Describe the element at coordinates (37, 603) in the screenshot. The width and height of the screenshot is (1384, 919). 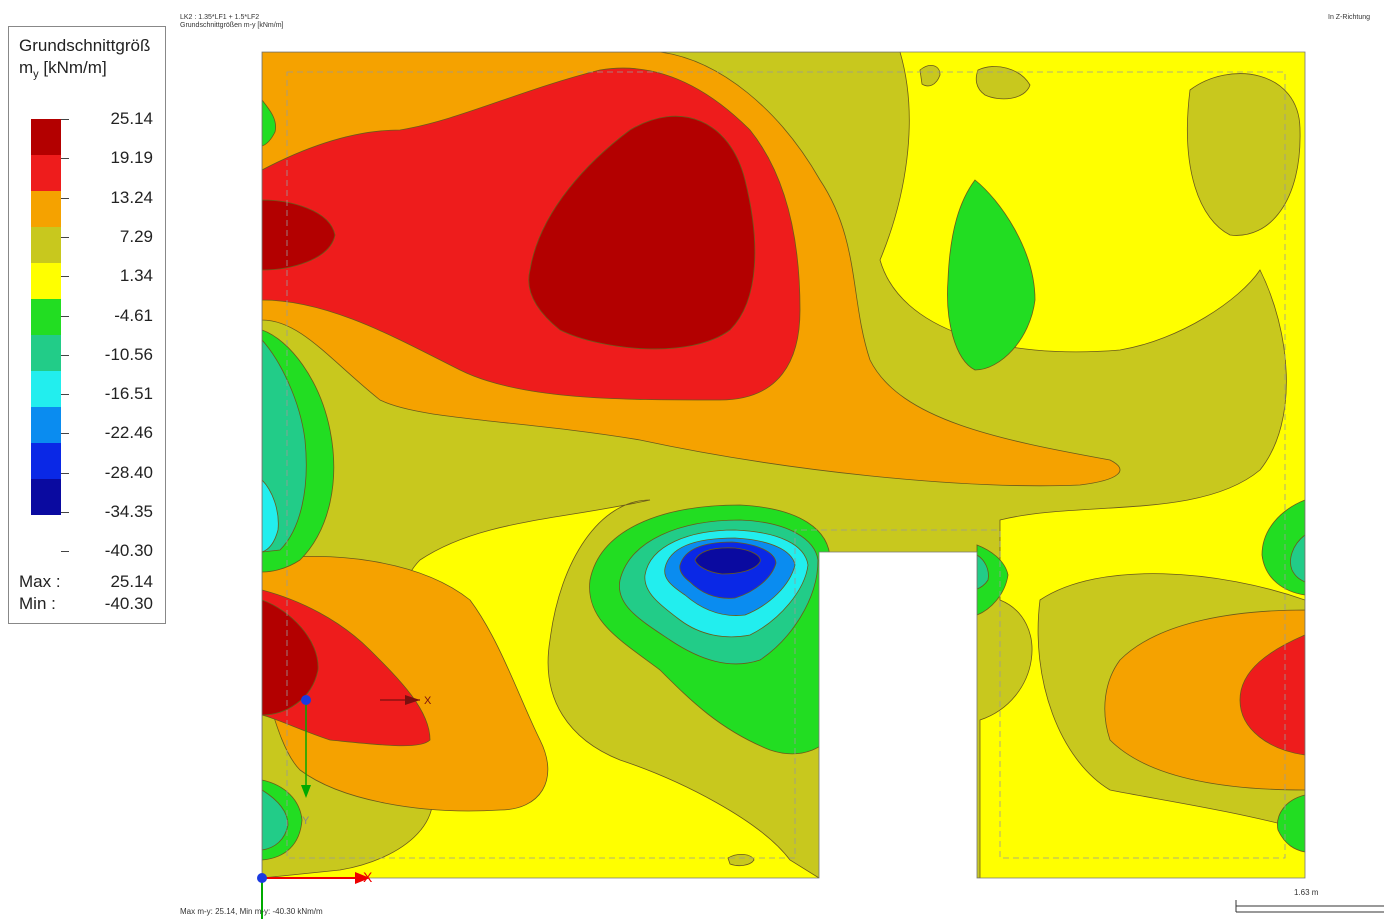
I see `legend-min-label: Min :` at that location.